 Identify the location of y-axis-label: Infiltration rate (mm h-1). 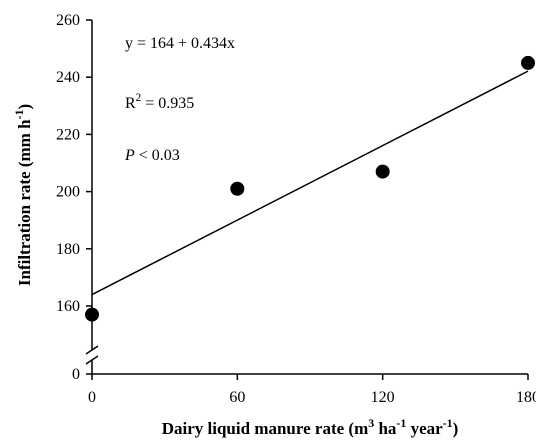
(23, 195).